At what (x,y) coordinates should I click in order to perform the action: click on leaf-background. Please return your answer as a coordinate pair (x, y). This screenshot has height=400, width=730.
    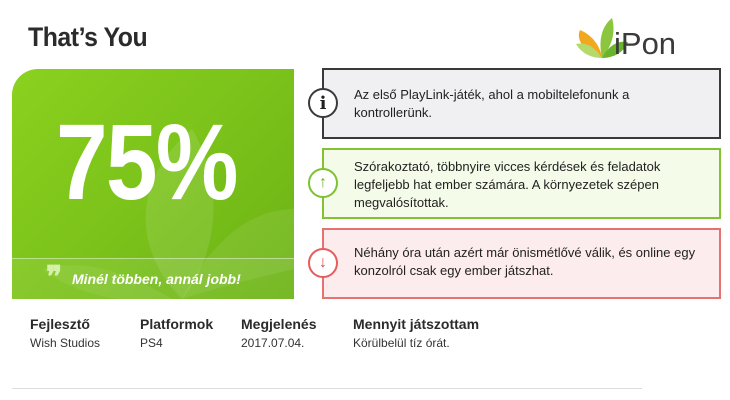
    Looking at the image, I should click on (168, 214).